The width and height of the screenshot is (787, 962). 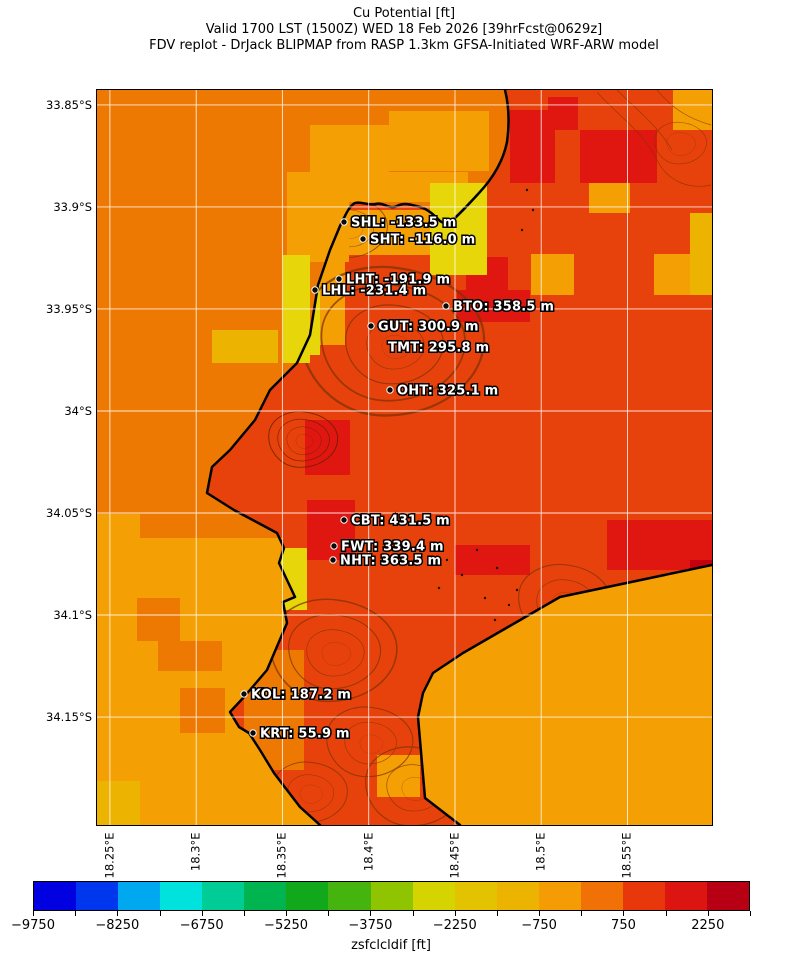 I want to click on y-tick-label: 33.9°S, so click(x=72, y=206).